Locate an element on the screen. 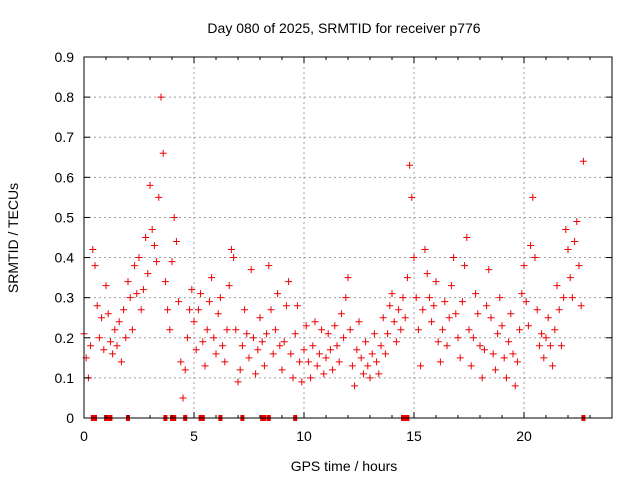 Image resolution: width=640 pixels, height=480 pixels. y-tick-label: 0.3 is located at coordinates (65, 298).